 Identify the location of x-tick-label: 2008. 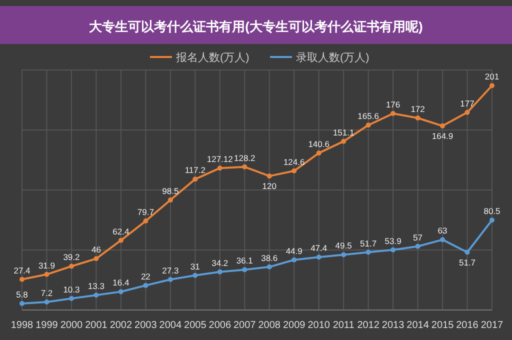
(269, 325).